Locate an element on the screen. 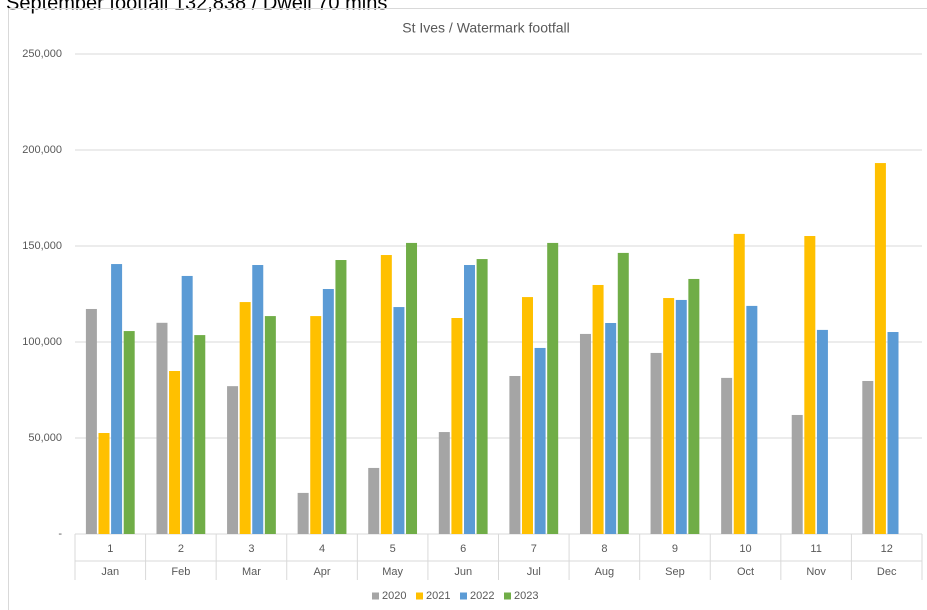 The width and height of the screenshot is (927, 610). x-tick-label: Mar is located at coordinates (251, 572).